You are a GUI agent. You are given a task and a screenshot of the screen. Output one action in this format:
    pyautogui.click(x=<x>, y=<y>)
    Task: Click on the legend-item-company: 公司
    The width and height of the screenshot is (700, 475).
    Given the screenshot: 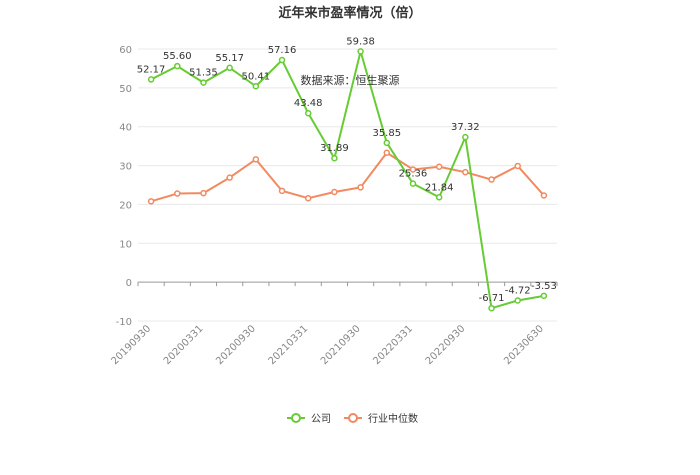 What is the action you would take?
    pyautogui.click(x=309, y=419)
    